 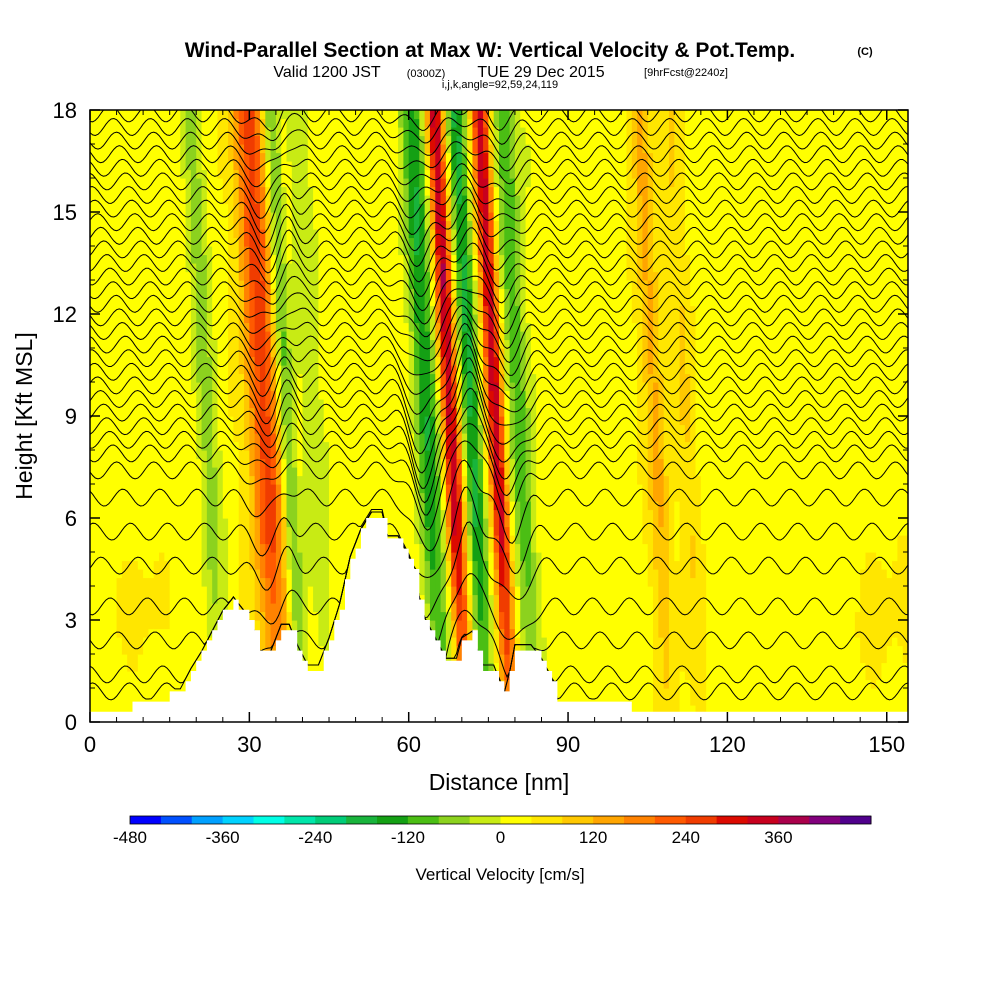 What do you see at coordinates (778, 837) in the screenshot?
I see `colorbar-tick-label: 360` at bounding box center [778, 837].